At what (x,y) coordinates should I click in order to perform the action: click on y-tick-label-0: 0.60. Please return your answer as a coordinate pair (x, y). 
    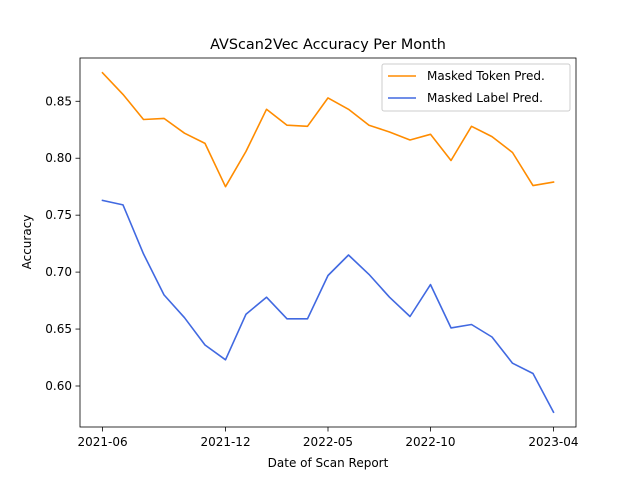
    Looking at the image, I should click on (58, 386).